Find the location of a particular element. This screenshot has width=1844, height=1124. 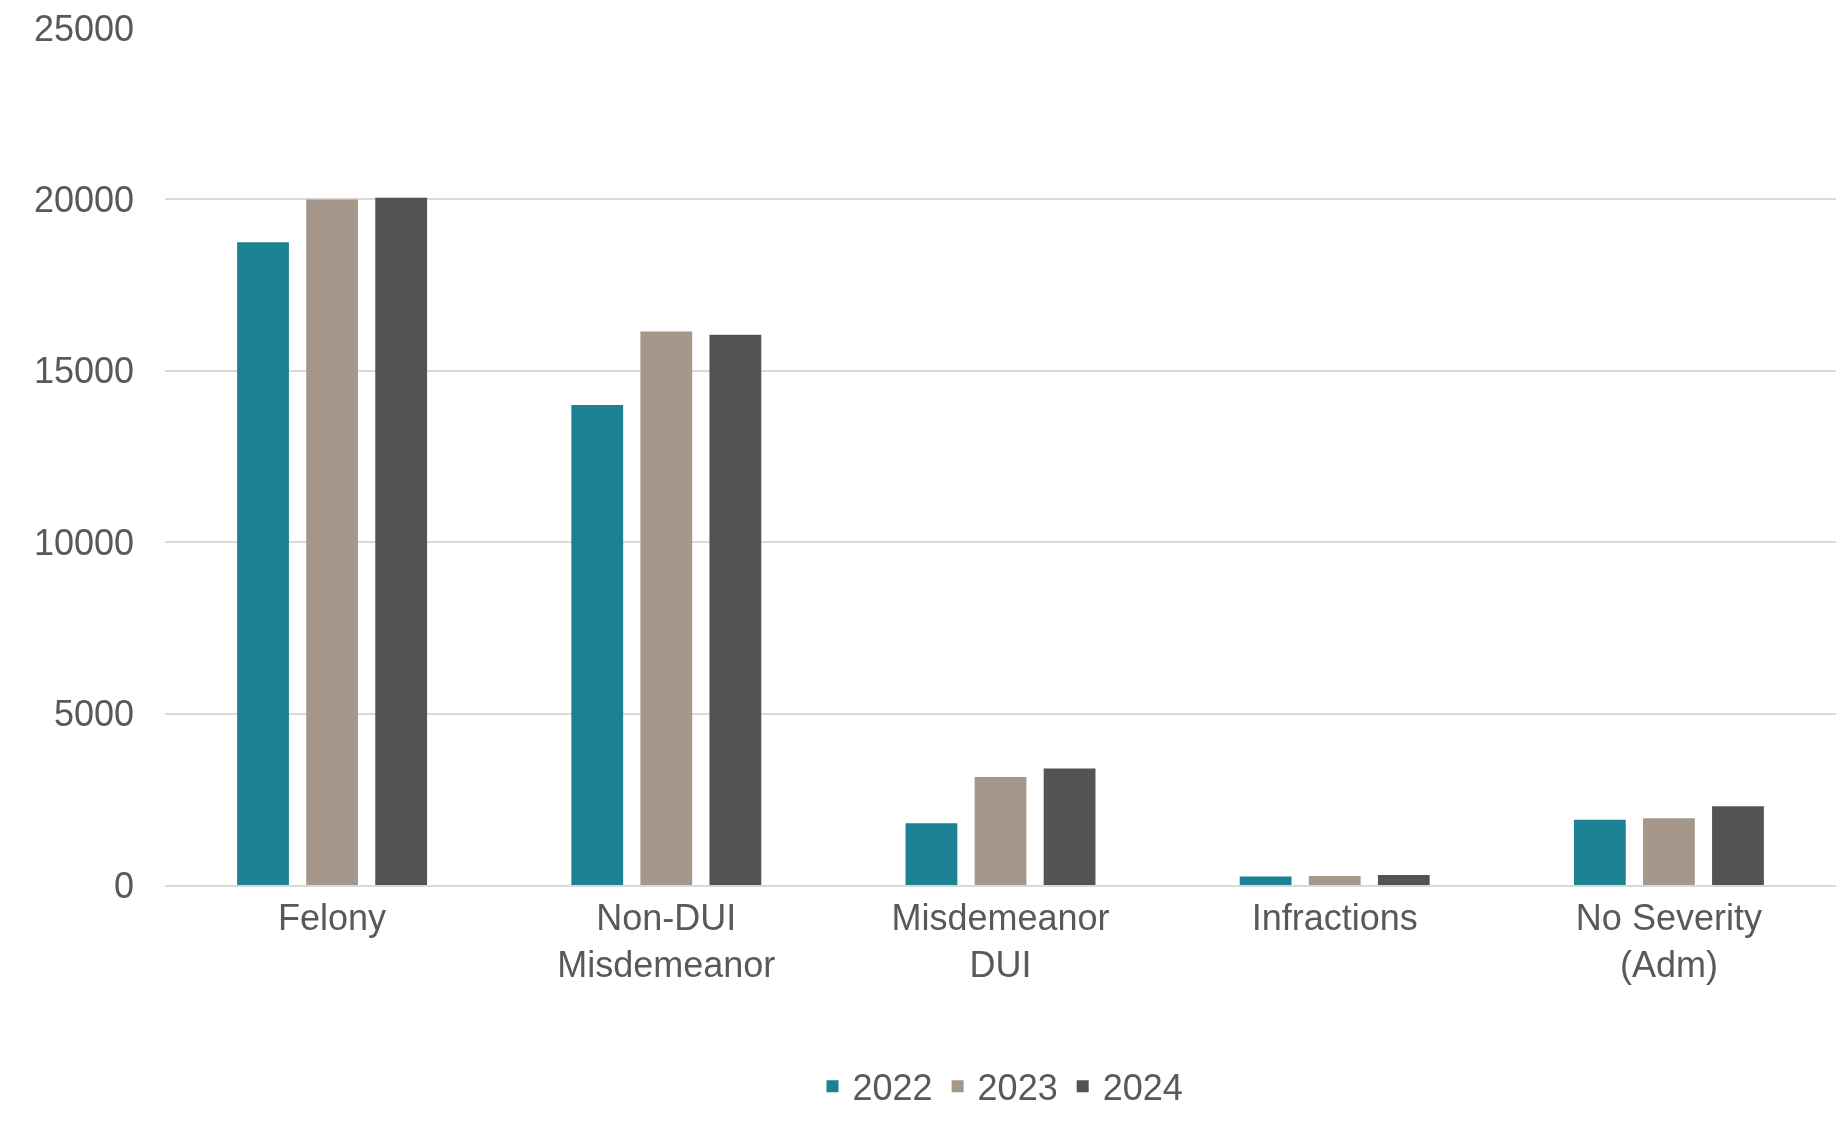

y-tick-label: 25000 is located at coordinates (83, 28).